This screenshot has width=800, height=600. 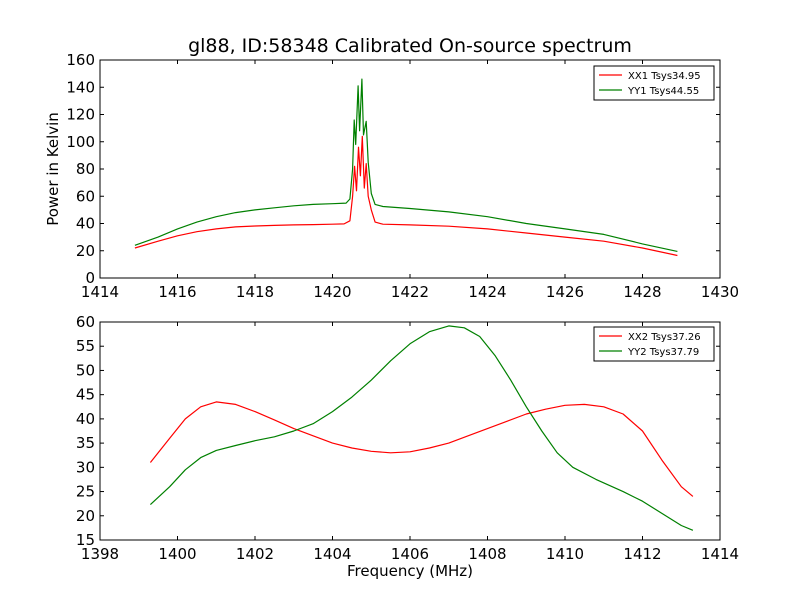 What do you see at coordinates (80, 115) in the screenshot?
I see `y-tick-label: 120` at bounding box center [80, 115].